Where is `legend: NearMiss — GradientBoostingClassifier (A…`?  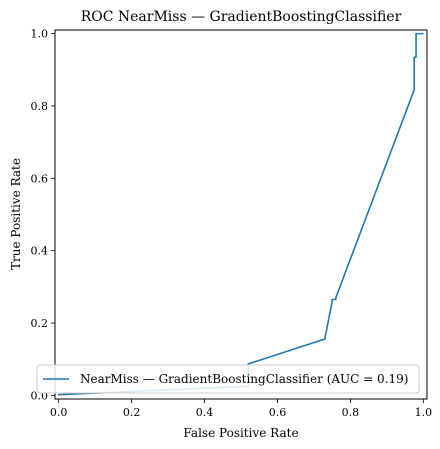 legend: NearMiss — GradientBoostingClassifier (A… is located at coordinates (228, 379).